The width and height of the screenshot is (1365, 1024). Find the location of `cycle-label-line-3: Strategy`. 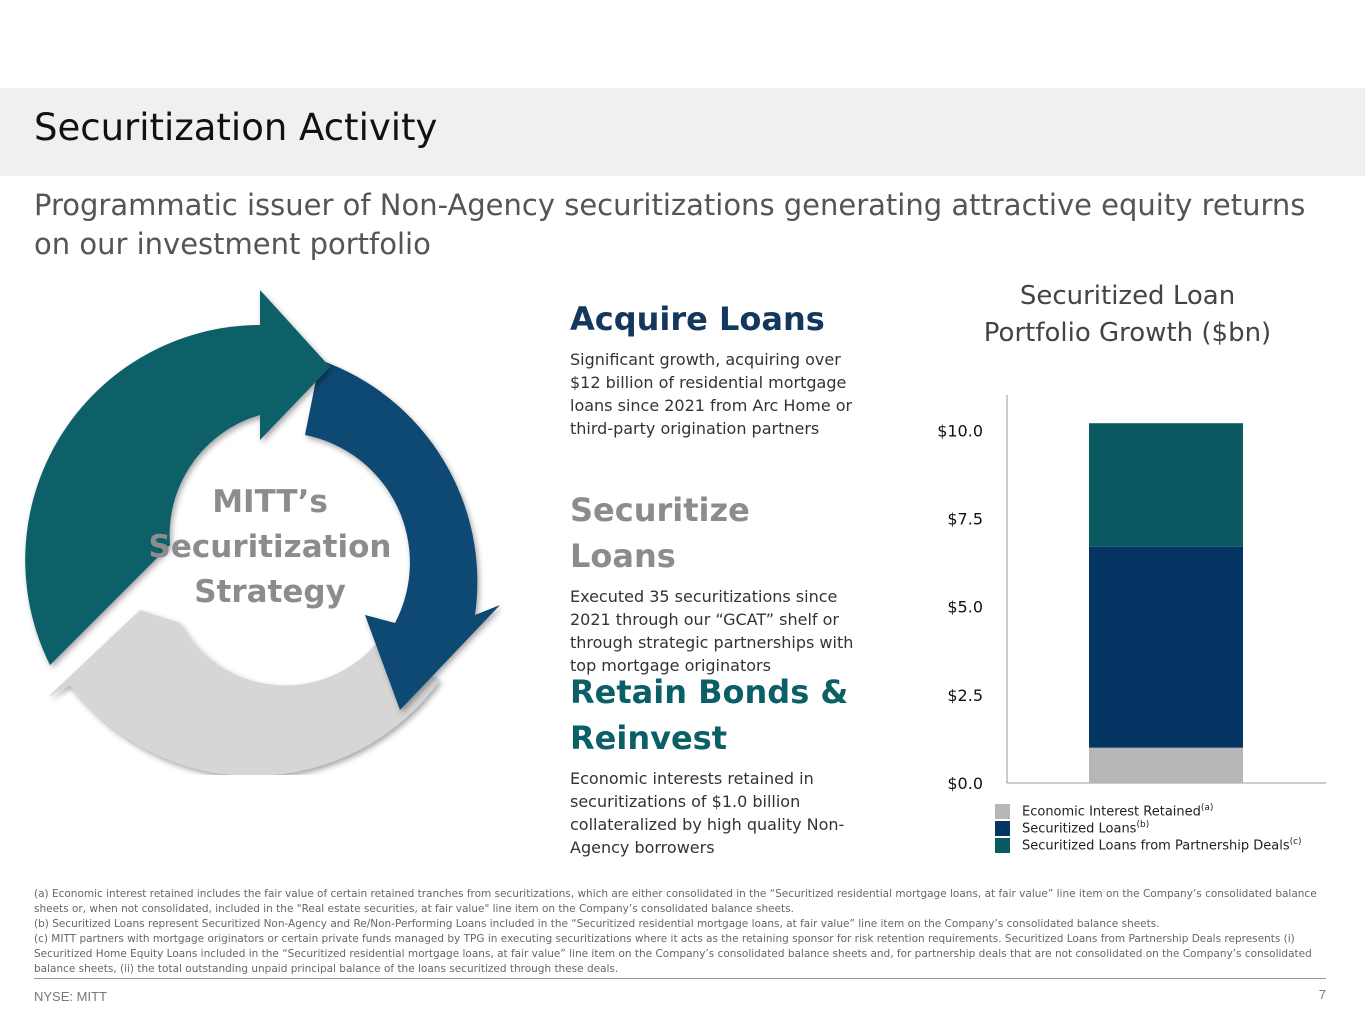

cycle-label-line-3: Strategy is located at coordinates (270, 592).